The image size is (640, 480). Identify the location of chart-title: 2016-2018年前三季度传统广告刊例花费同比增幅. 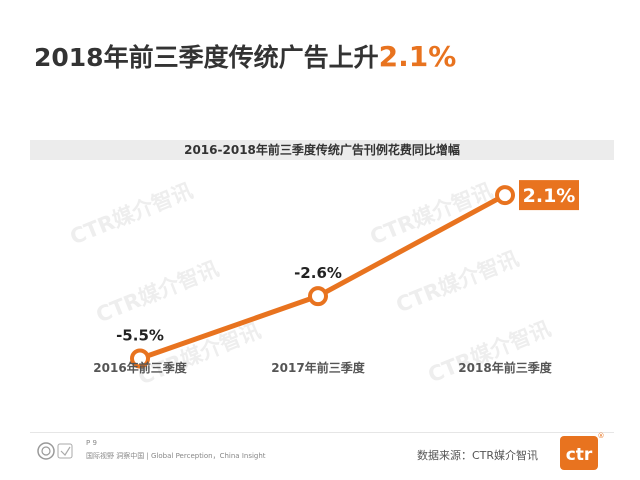
(322, 150).